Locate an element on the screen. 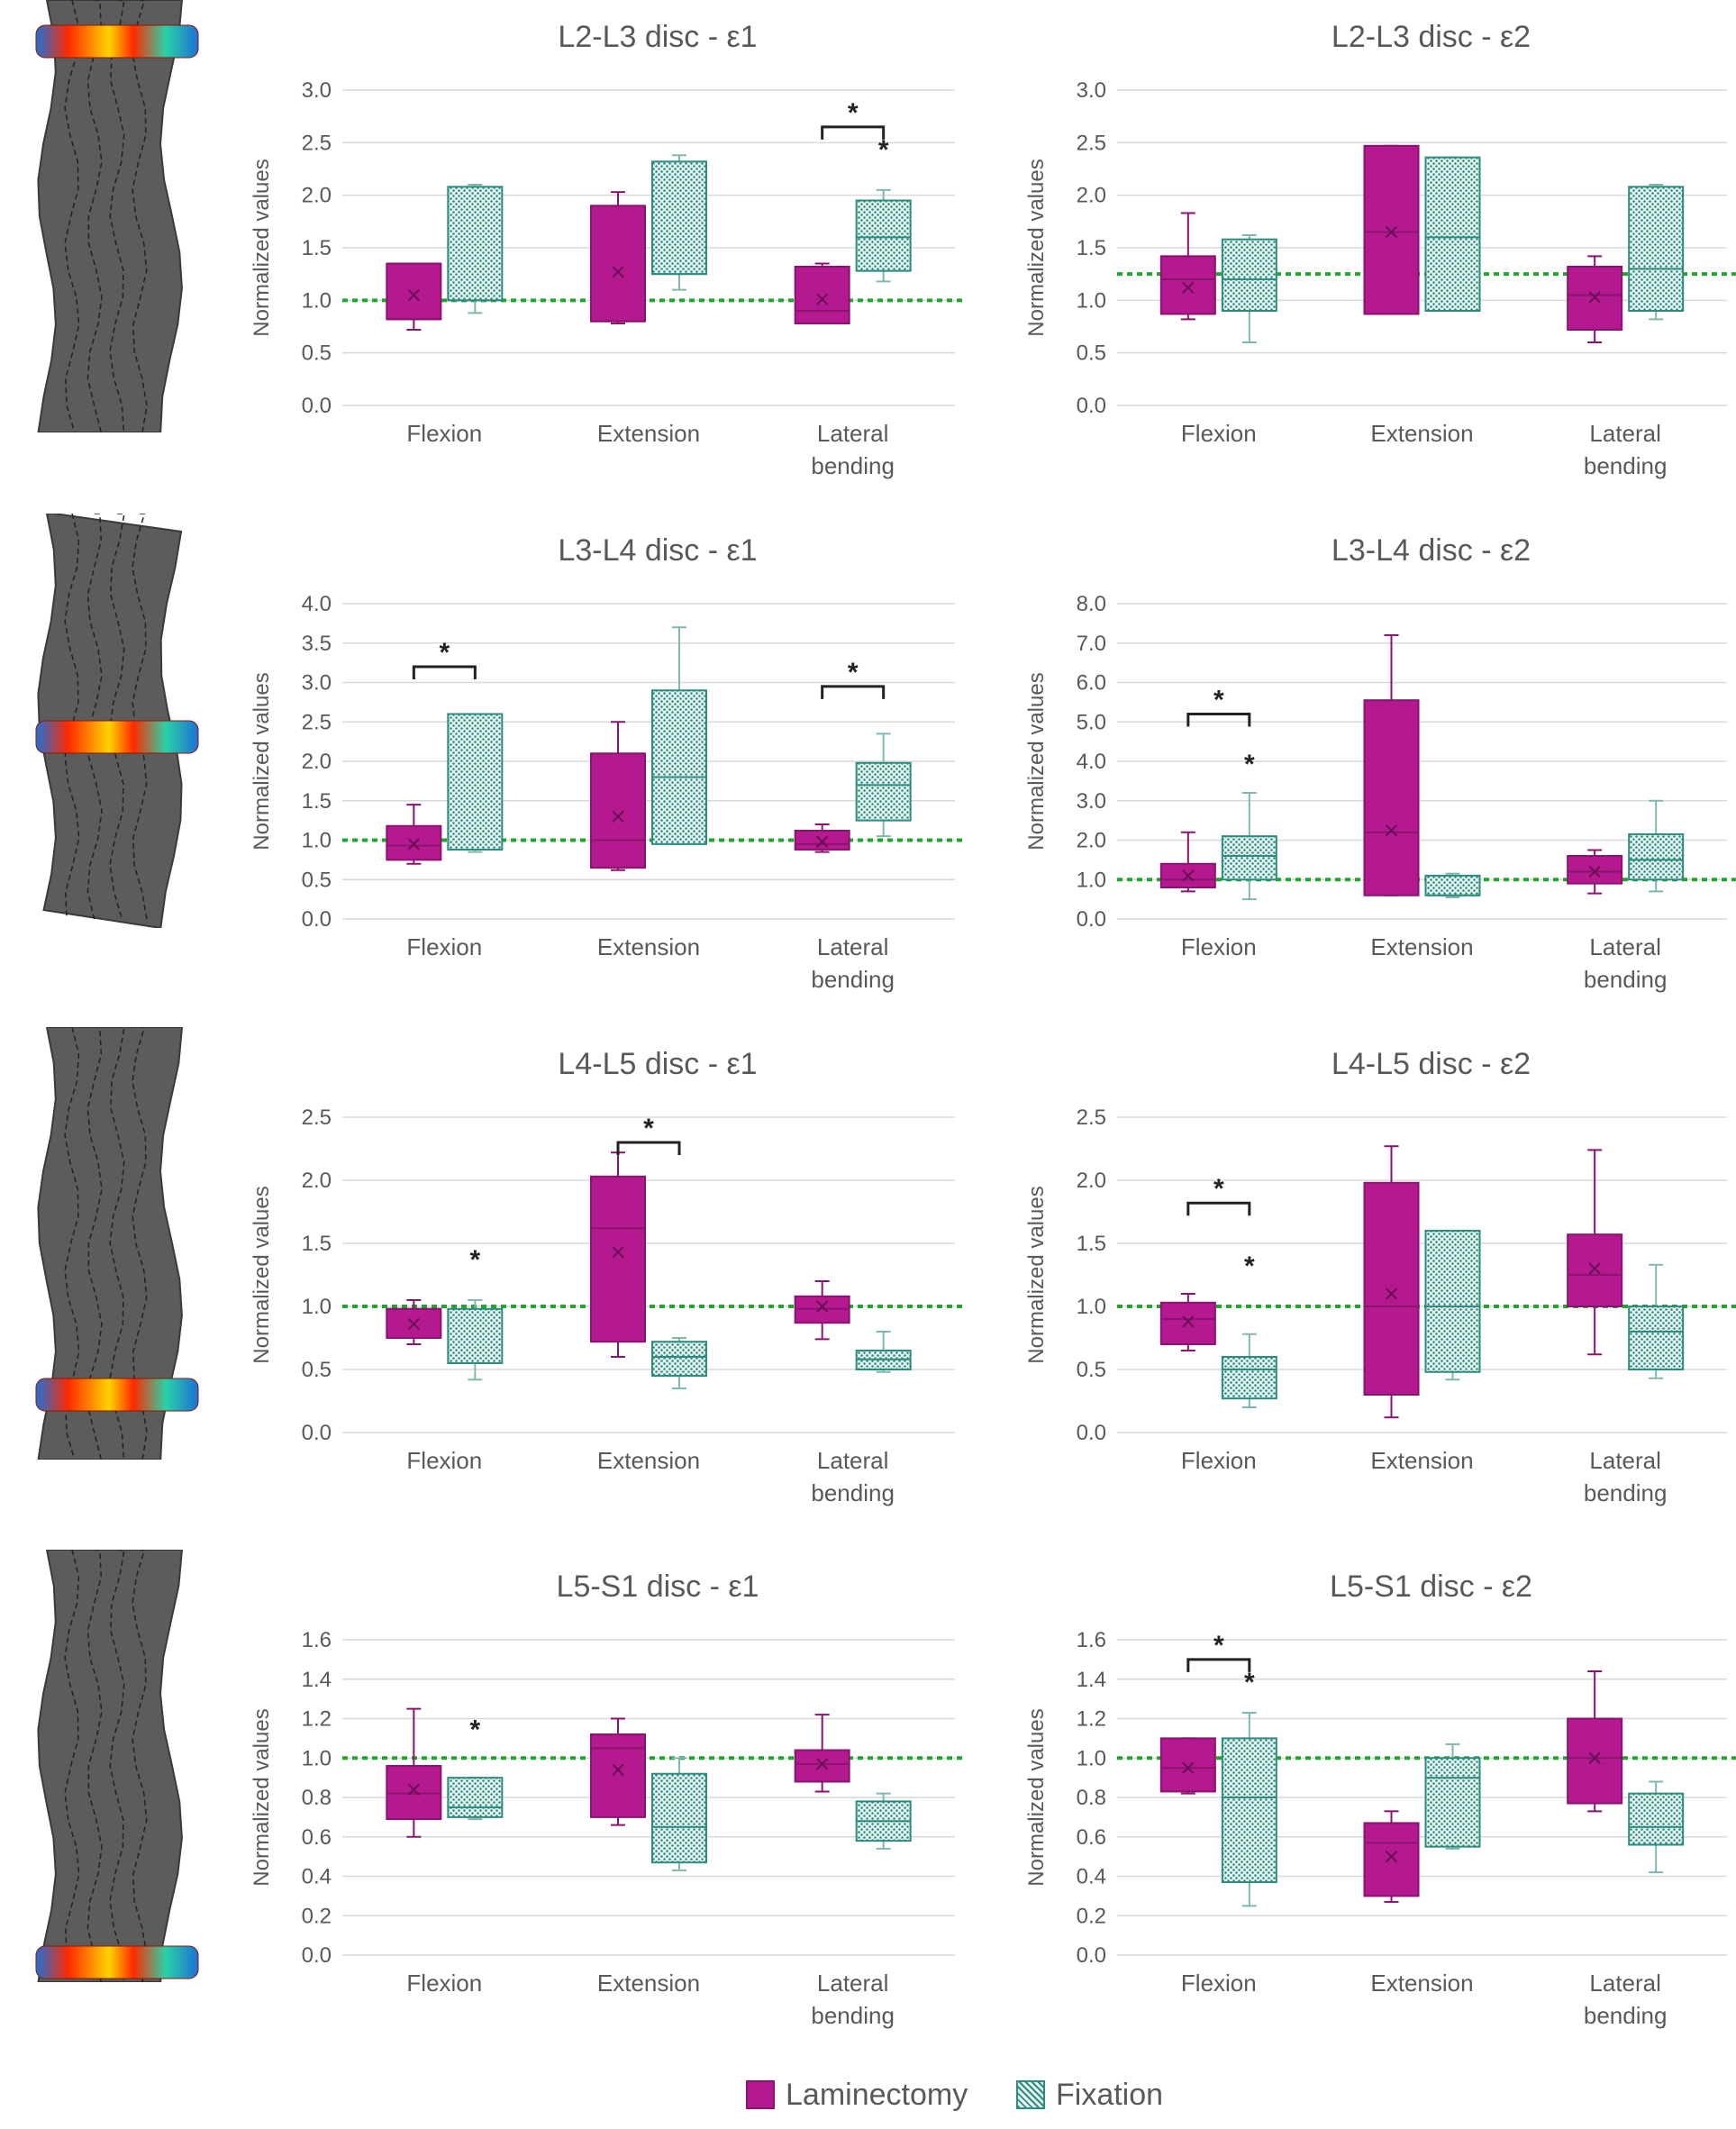 The width and height of the screenshot is (1736, 2129). legend-item-laminectomy: Laminectomy is located at coordinates (857, 2094).